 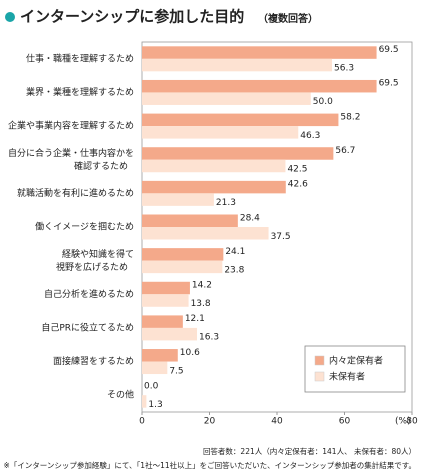 What do you see at coordinates (344, 69) in the screenshot?
I see `value-label: 56.3` at bounding box center [344, 69].